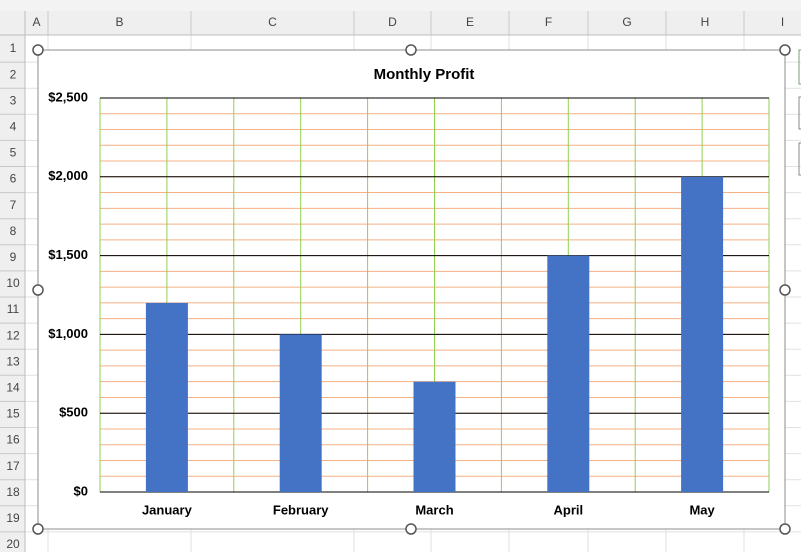 The image size is (801, 552). What do you see at coordinates (13, 544) in the screenshot?
I see `row-header: 20` at bounding box center [13, 544].